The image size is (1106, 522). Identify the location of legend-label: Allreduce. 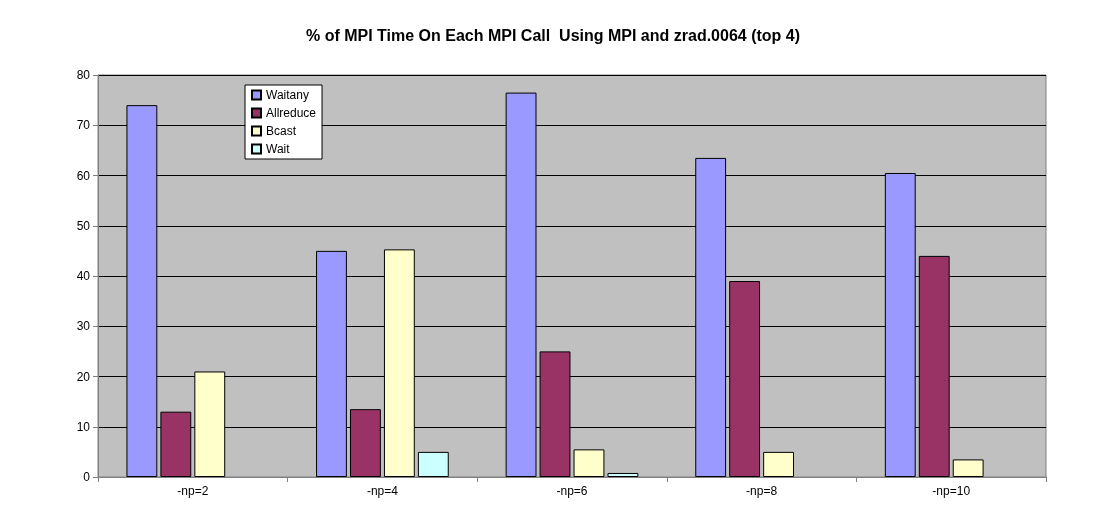
(291, 113).